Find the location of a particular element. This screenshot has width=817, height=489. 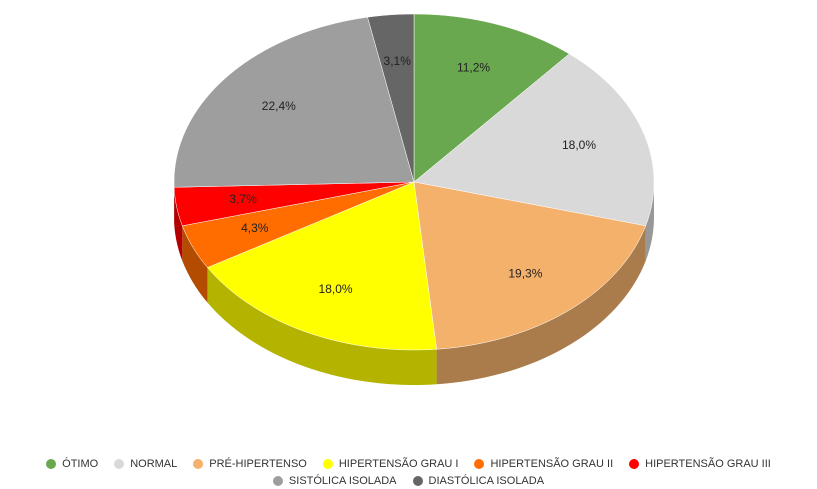

legend-row: SISTÓLICA ISOLADA DIASTÓLICA ISOLADA is located at coordinates (408, 480).